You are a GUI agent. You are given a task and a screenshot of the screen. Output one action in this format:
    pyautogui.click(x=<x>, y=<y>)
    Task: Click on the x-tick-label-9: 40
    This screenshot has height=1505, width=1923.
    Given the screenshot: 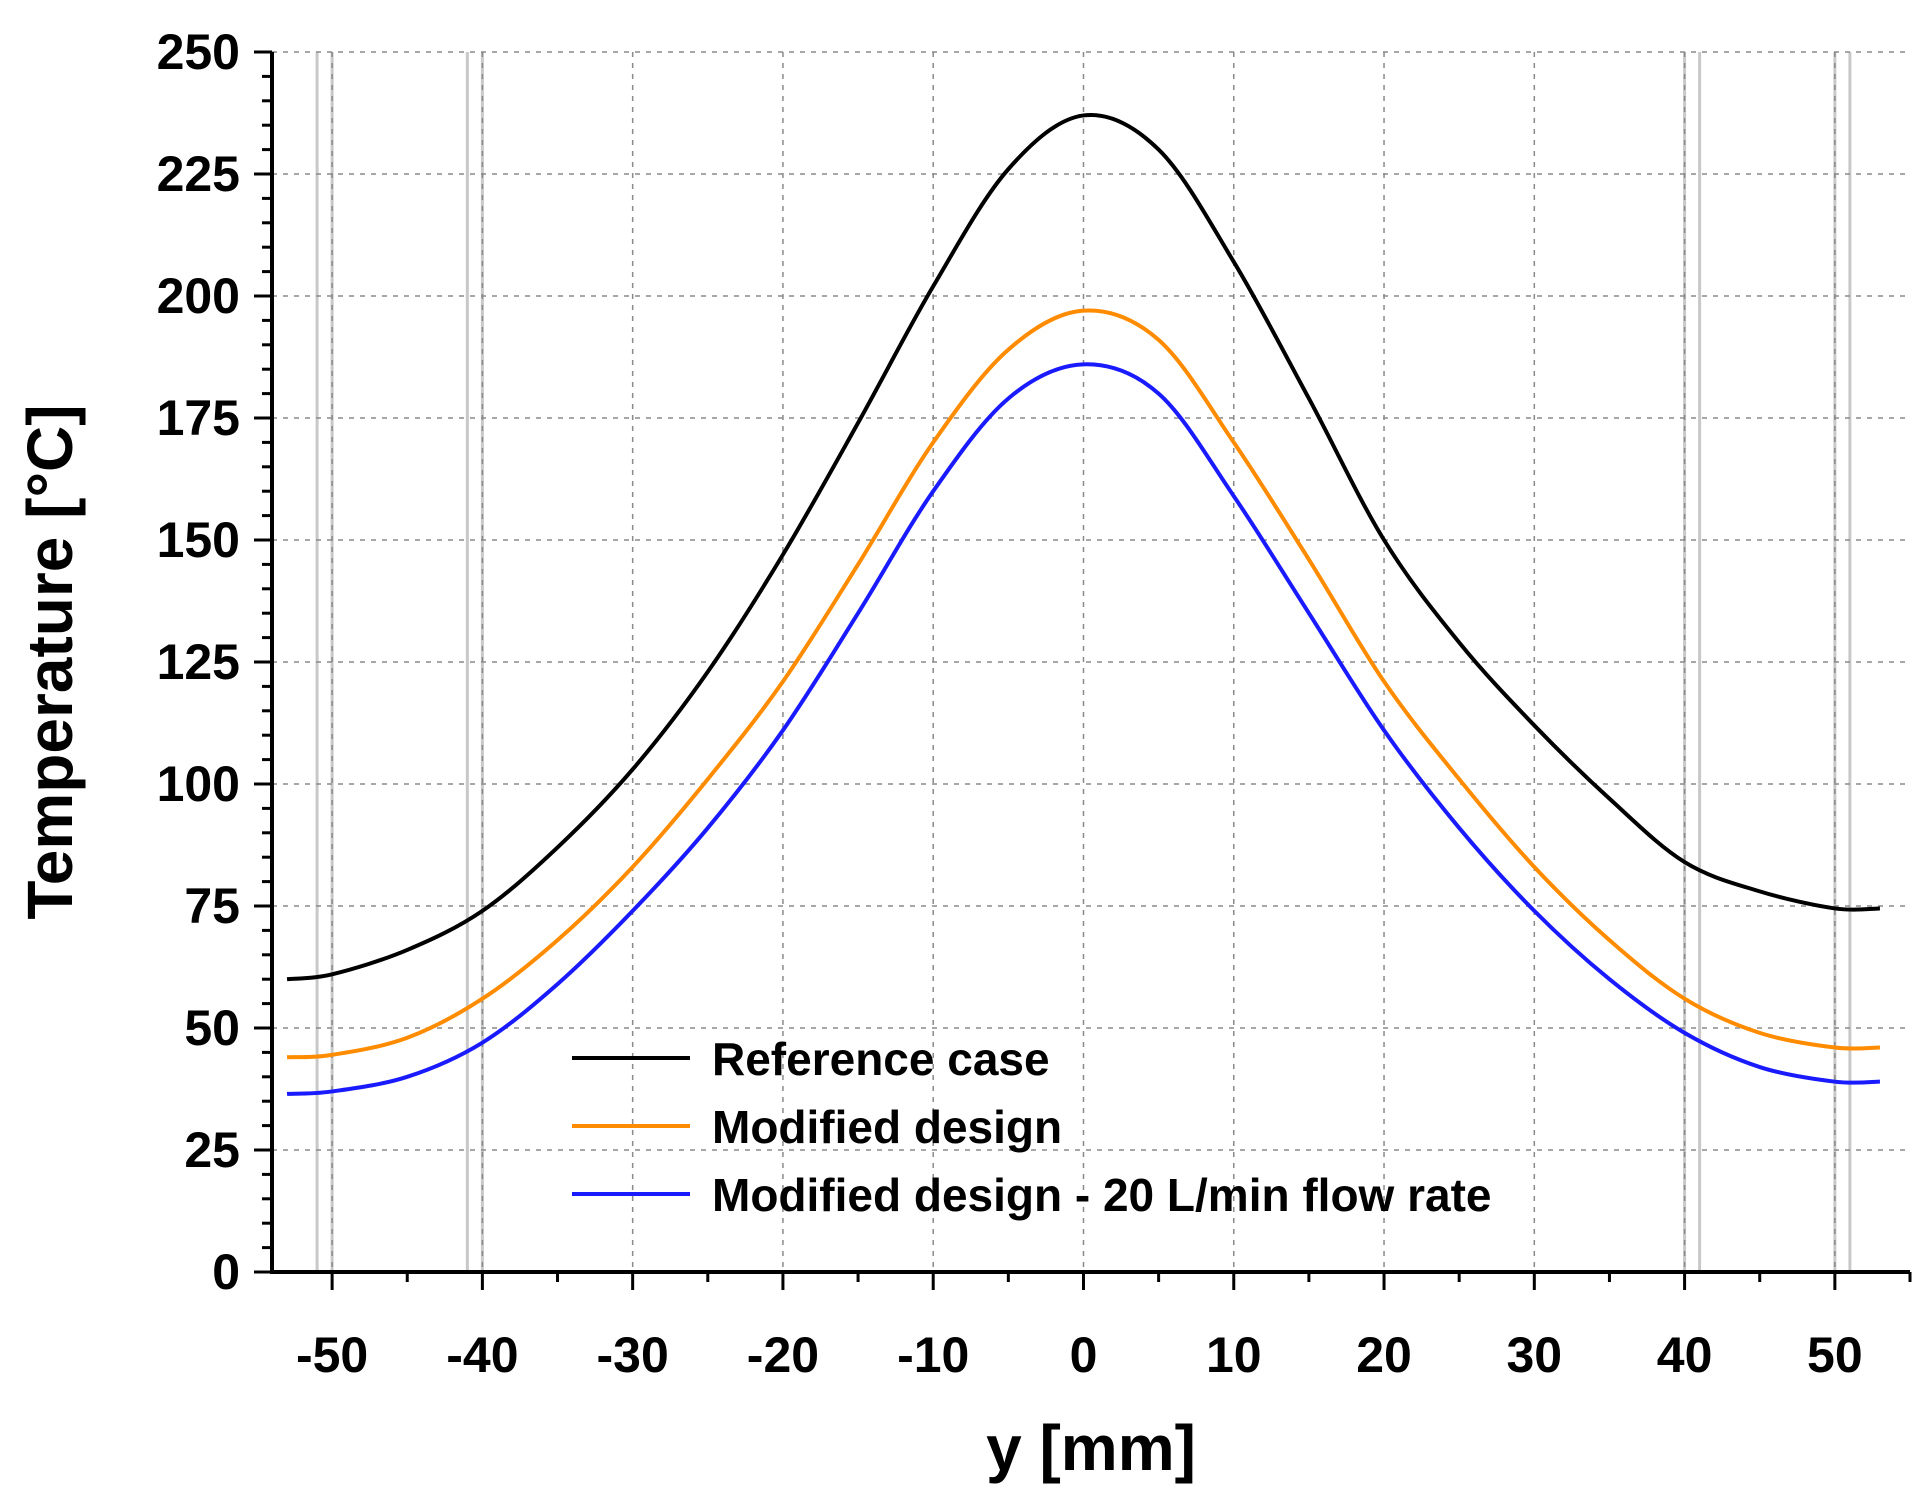 What is the action you would take?
    pyautogui.click(x=1685, y=1355)
    